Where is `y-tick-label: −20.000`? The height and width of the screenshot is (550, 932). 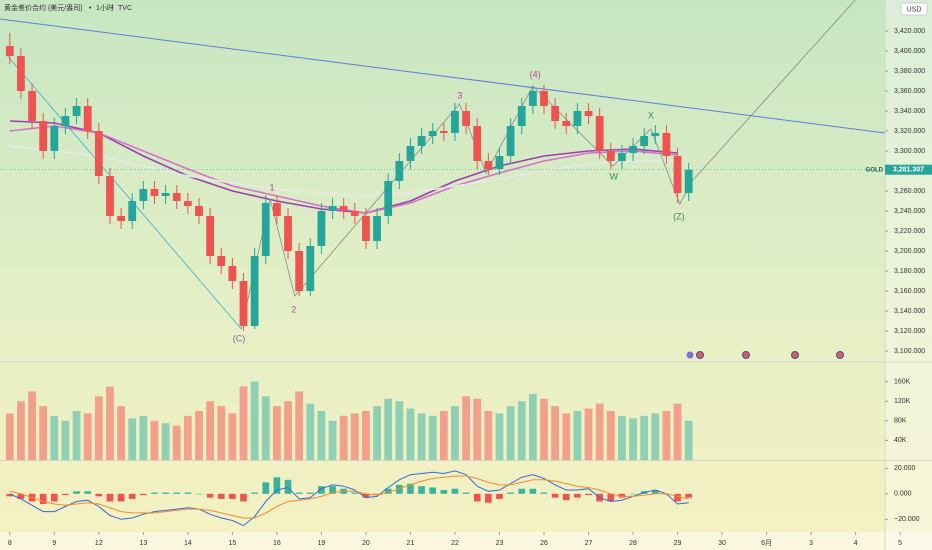
y-tick-label: −20.000 is located at coordinates (907, 519).